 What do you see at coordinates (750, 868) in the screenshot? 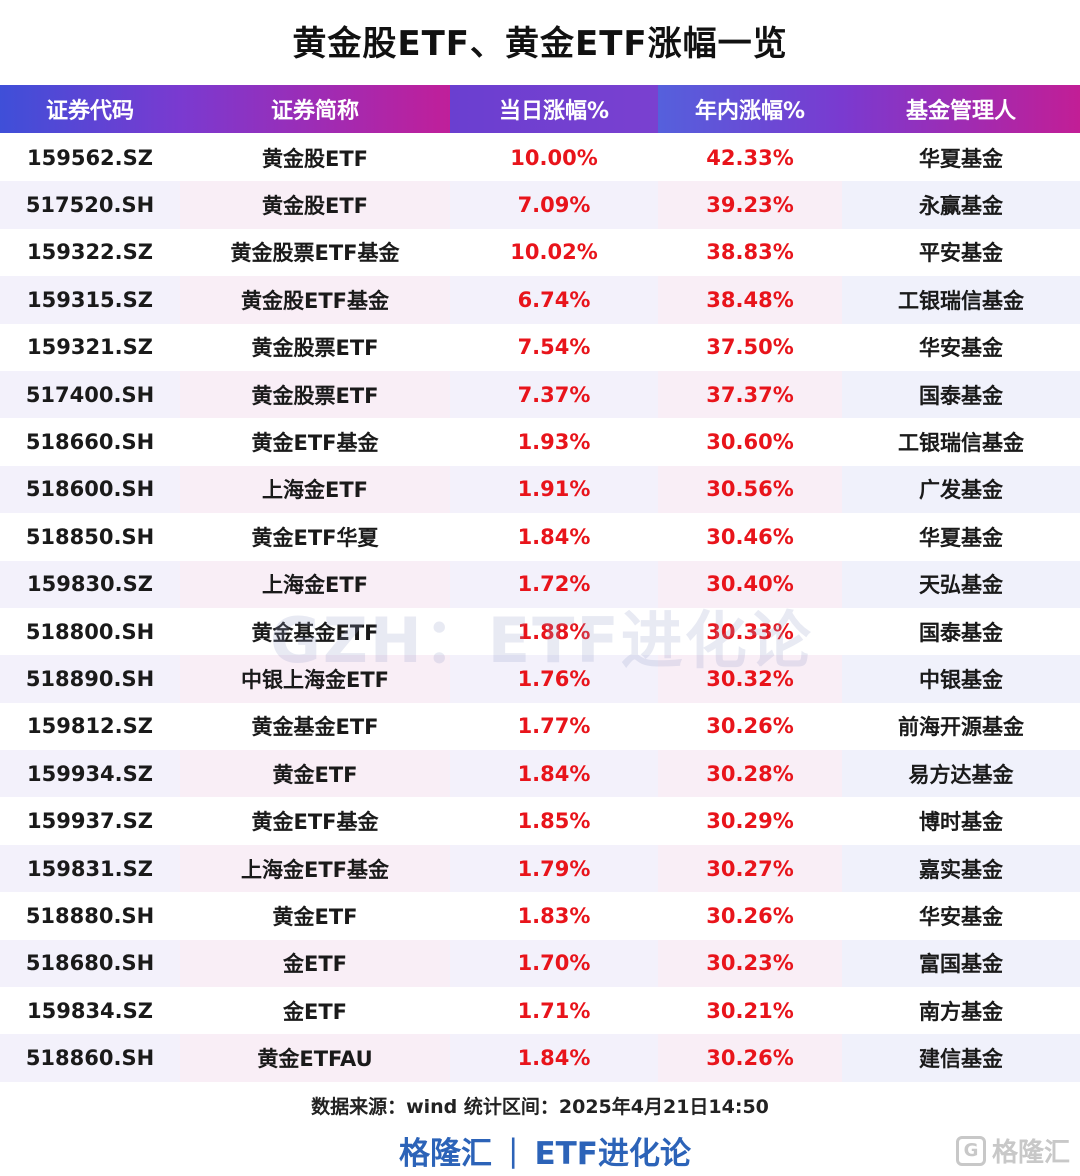
I see `cell-ytd-change: 30.27%` at bounding box center [750, 868].